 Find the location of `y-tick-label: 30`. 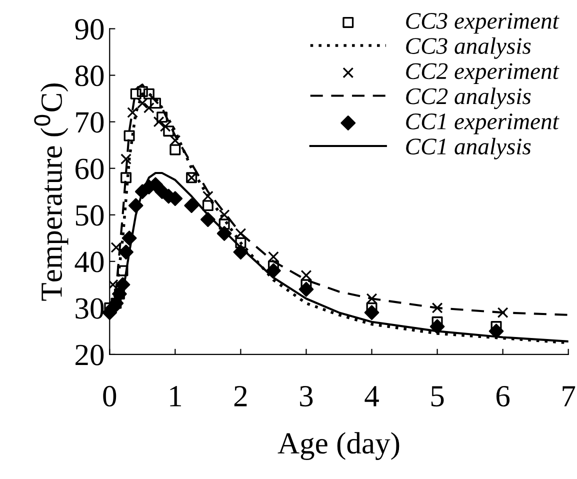

y-tick-label: 30 is located at coordinates (90, 308).